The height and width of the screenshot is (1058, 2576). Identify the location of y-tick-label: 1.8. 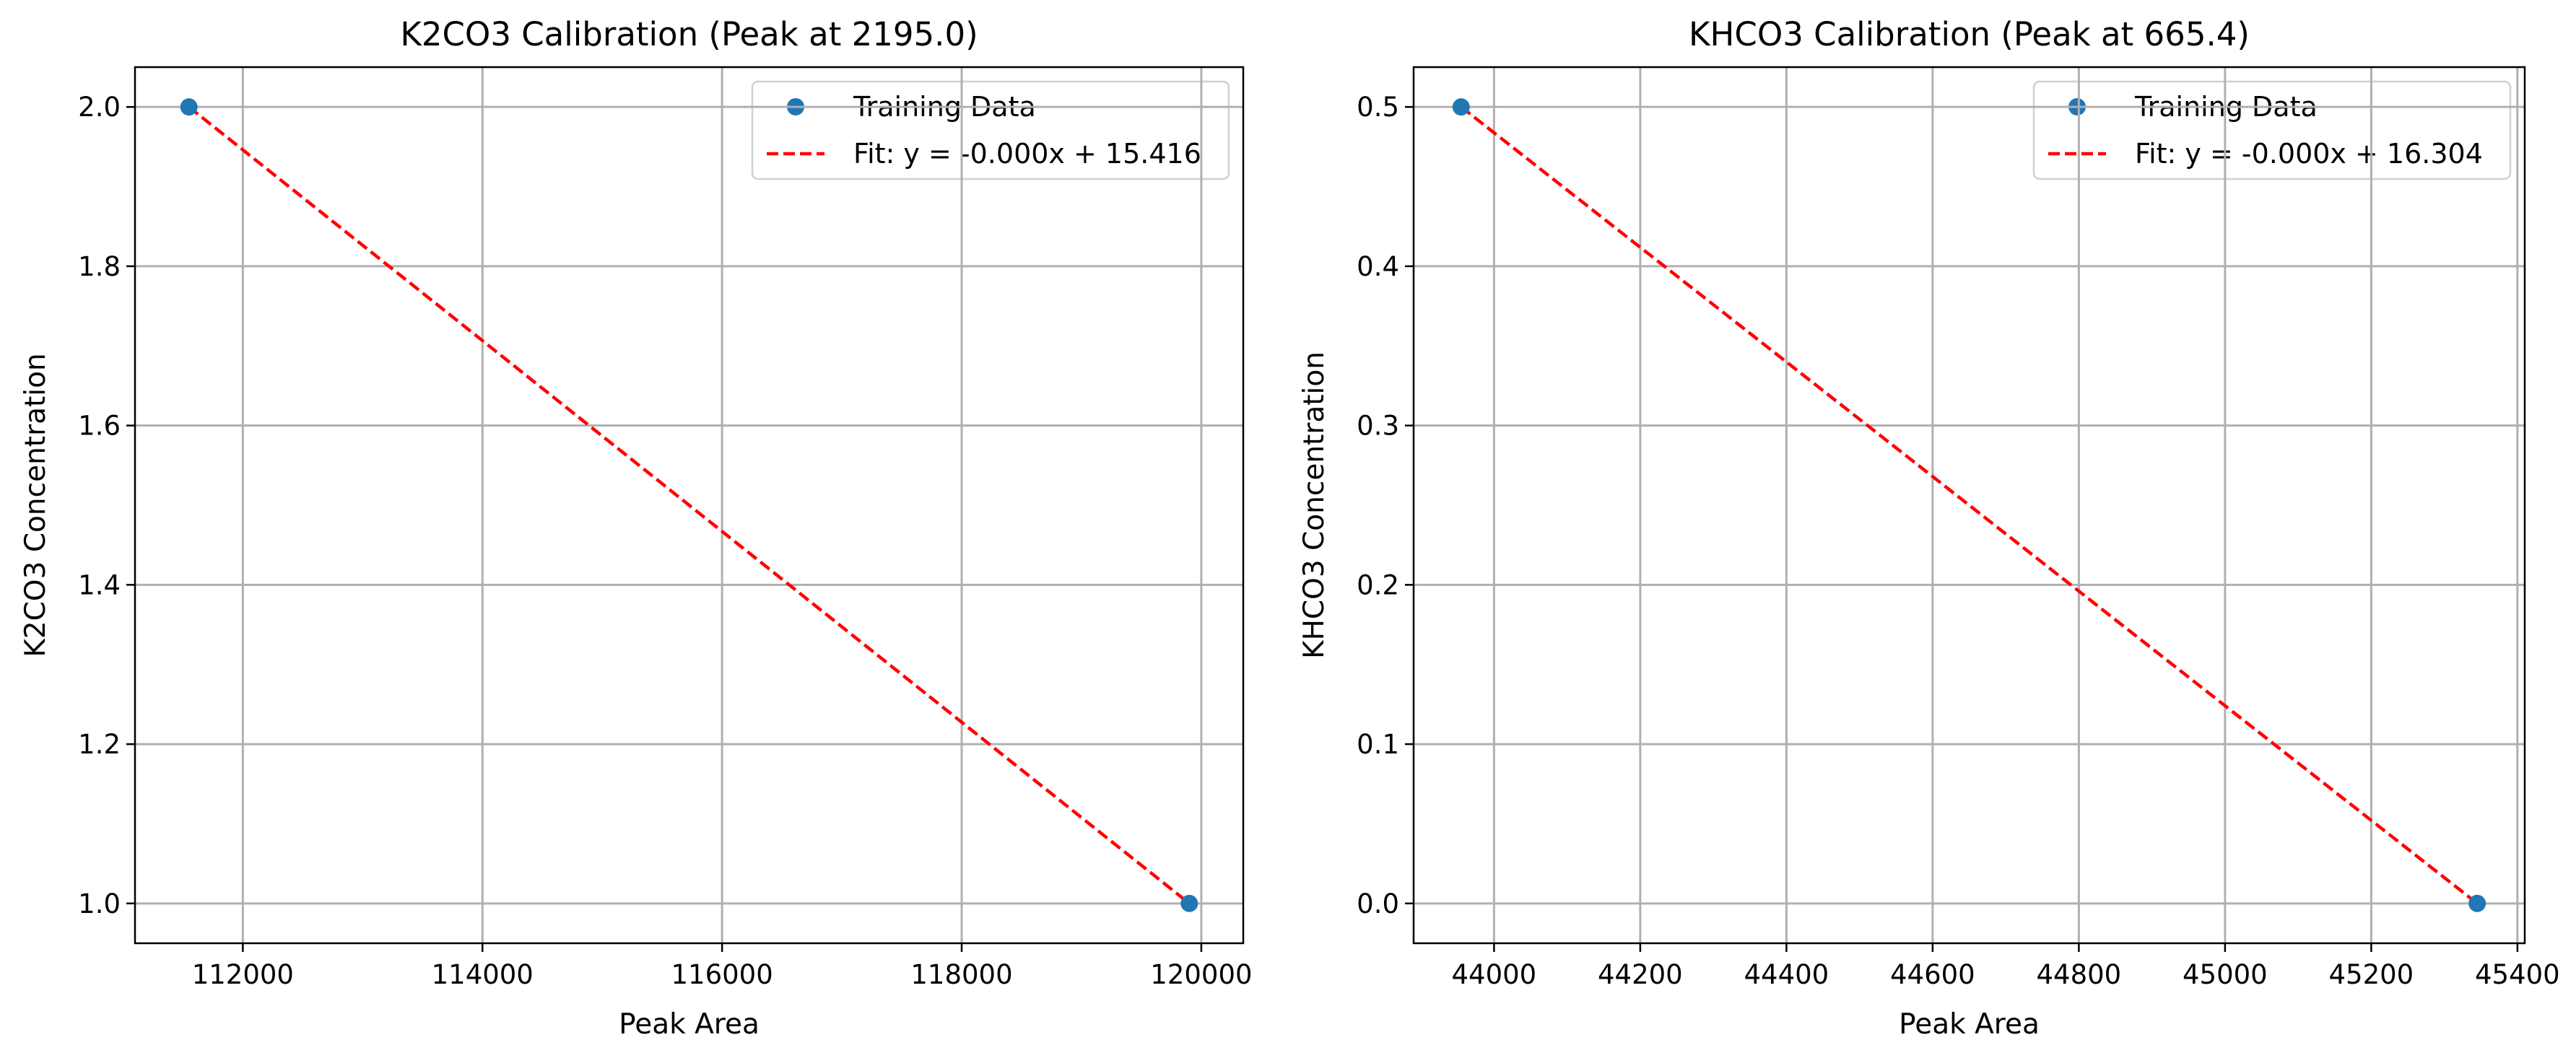
(99, 266).